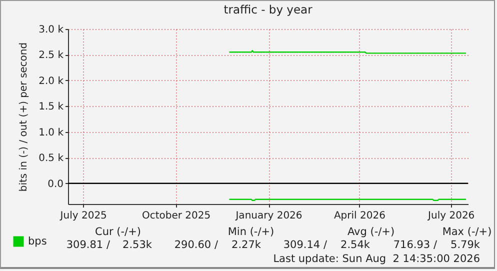  I want to click on y-tick-label: 3.0 k, so click(51, 30).